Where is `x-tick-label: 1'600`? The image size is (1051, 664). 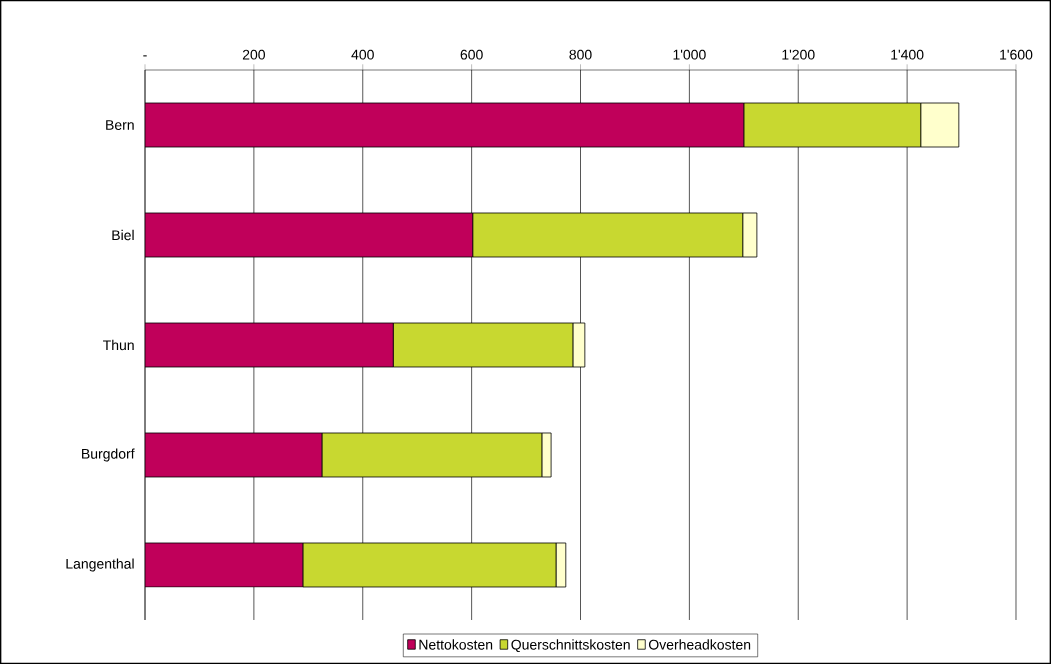 x-tick-label: 1'600 is located at coordinates (1016, 54).